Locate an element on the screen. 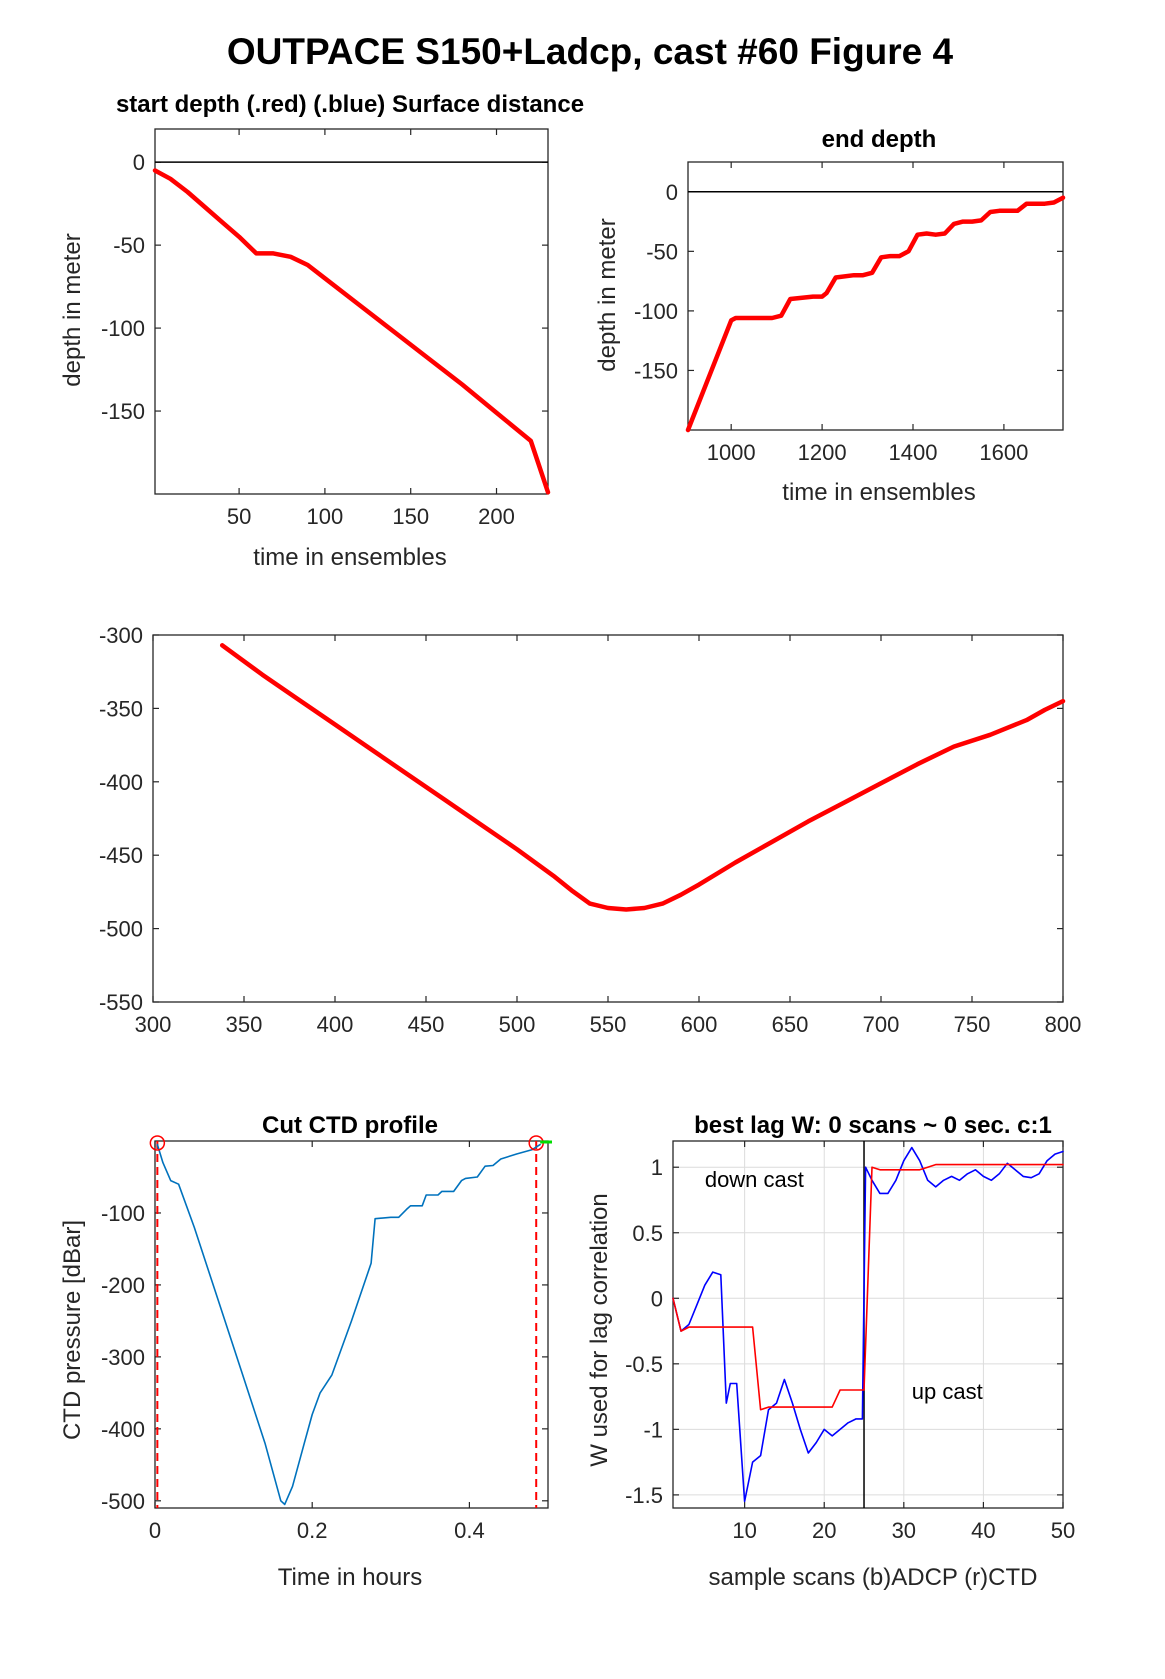 The image size is (1165, 1679). panel-end-depth-xlabel: time in ensembles is located at coordinates (878, 492).